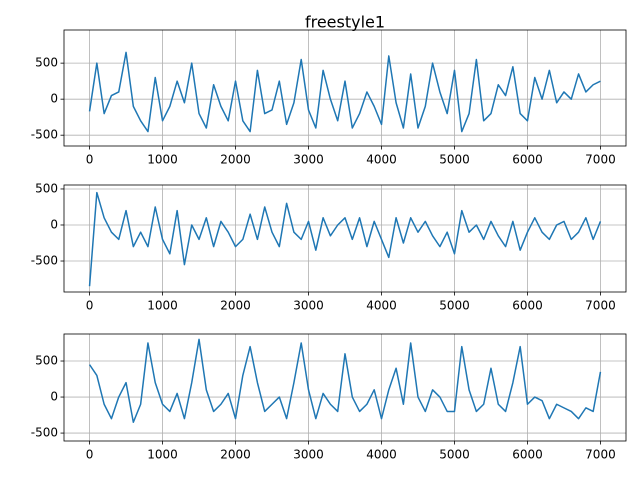  Describe the element at coordinates (345, 22) in the screenshot. I see `chart-title: freestyle1` at that location.